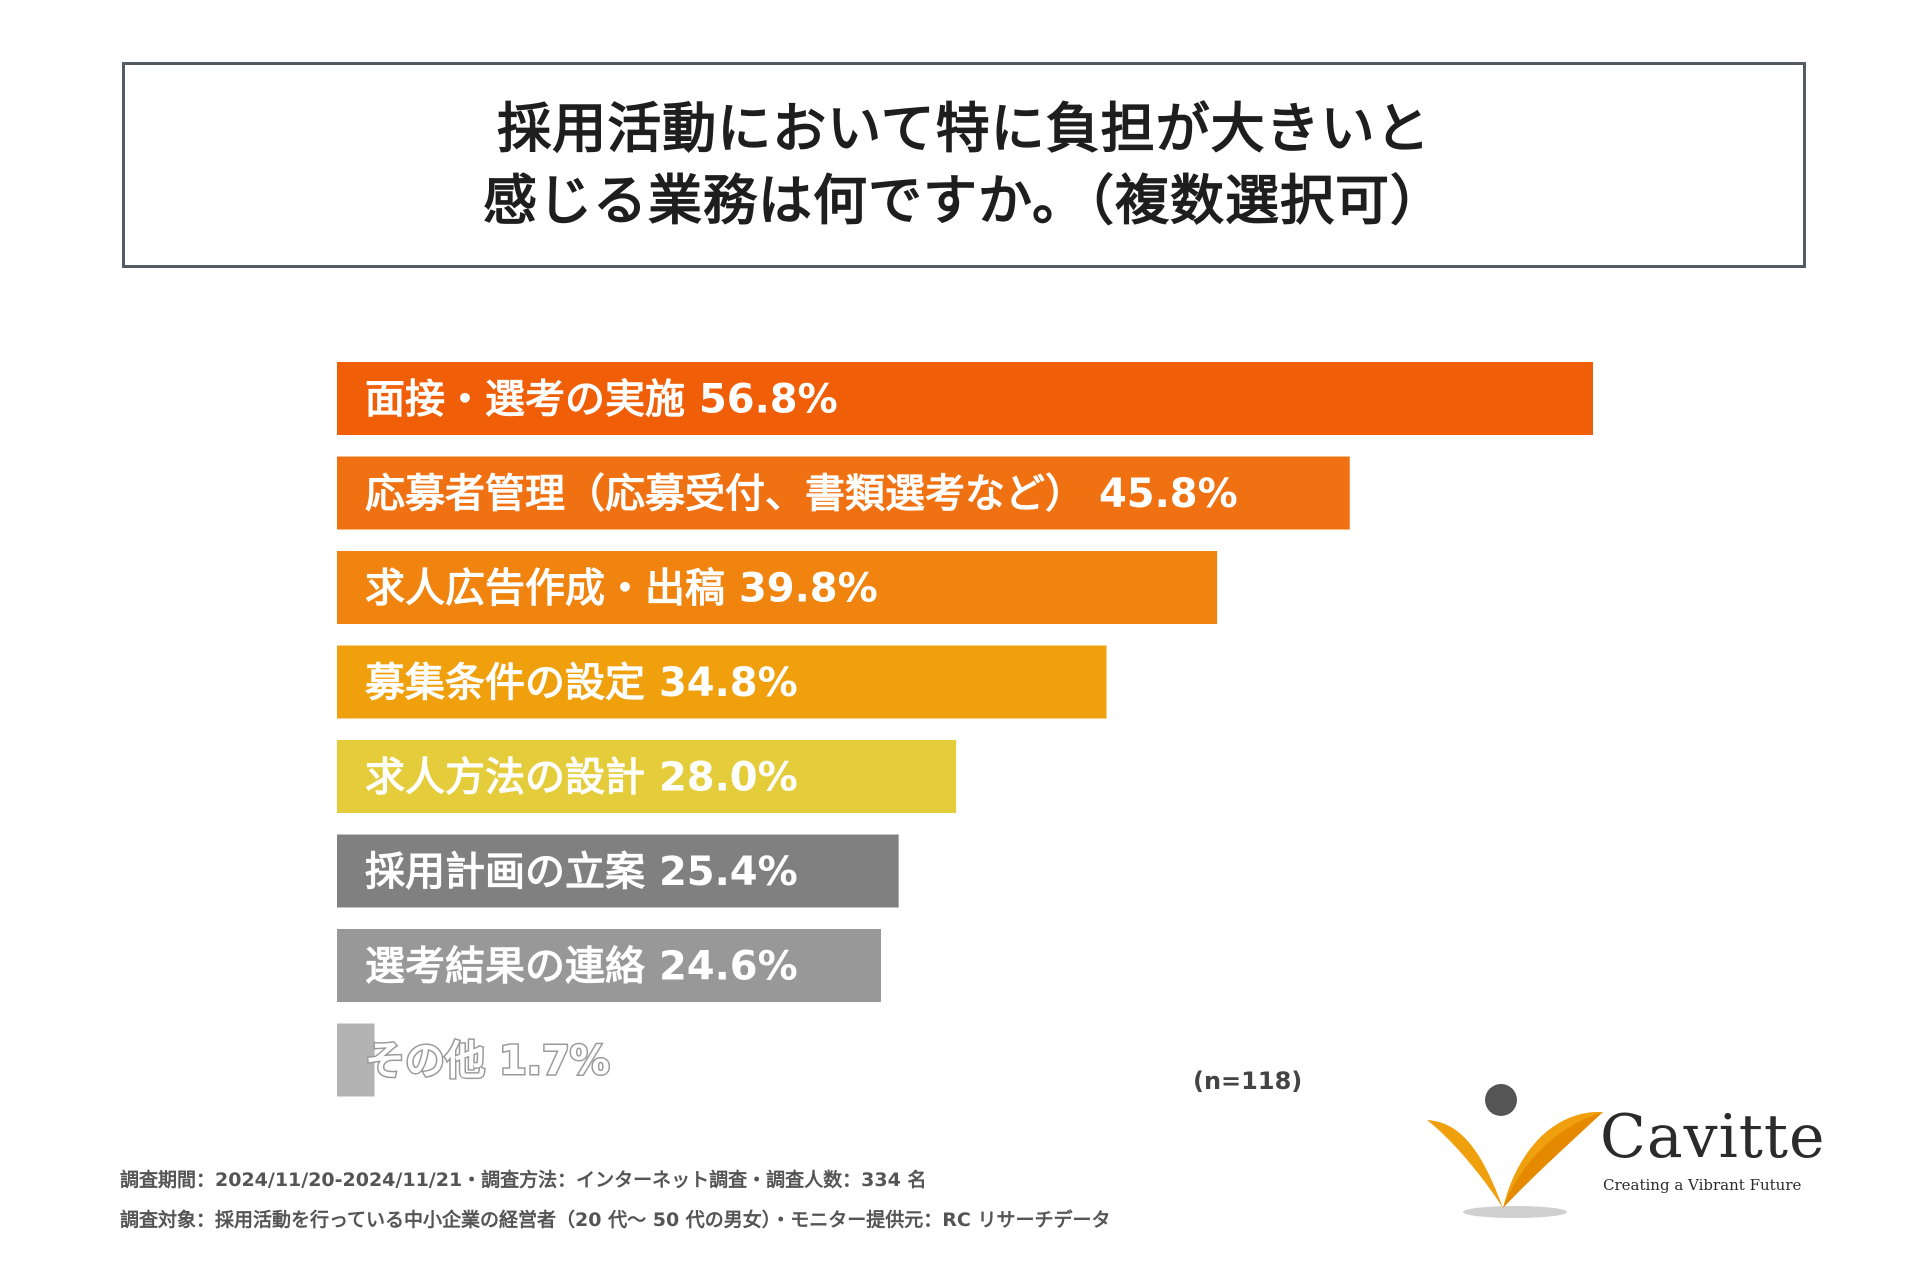  Describe the element at coordinates (808, 589) in the screenshot. I see `bar-value-label: 39.8%` at that location.